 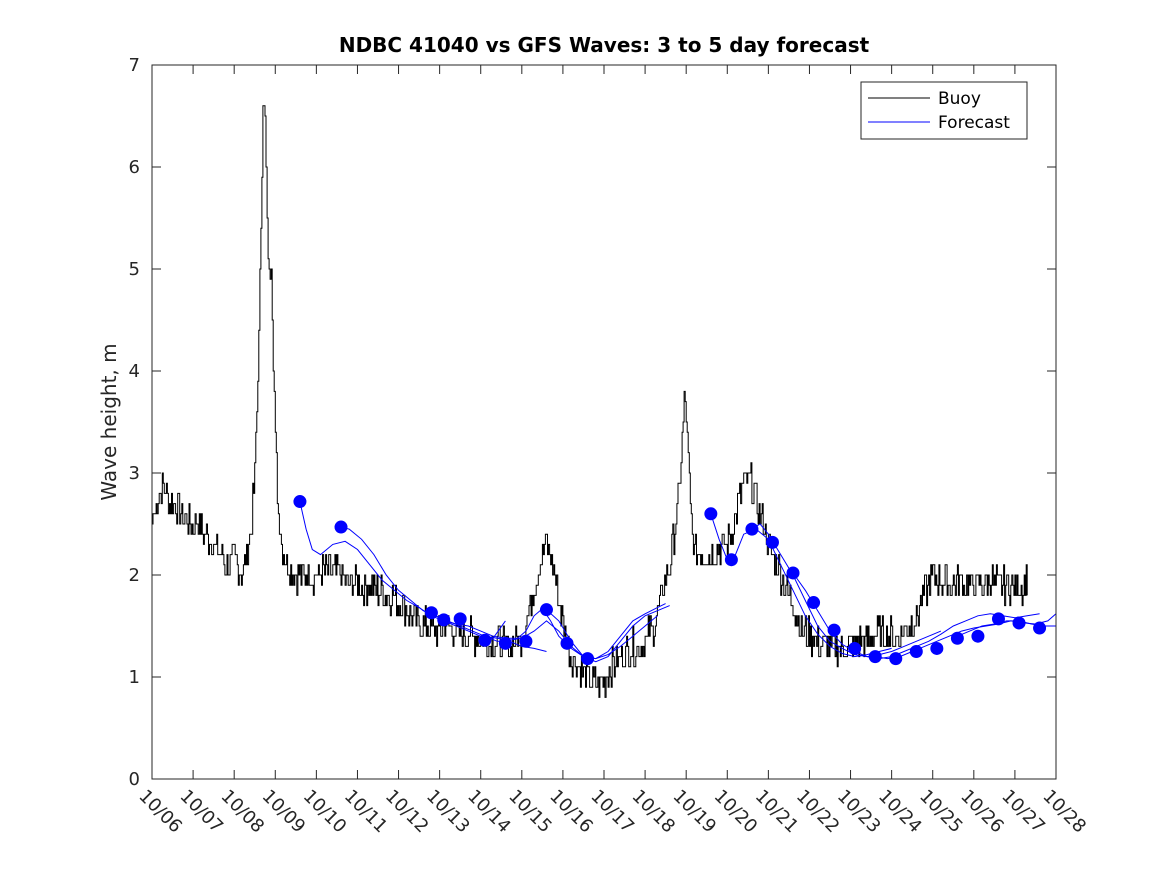 What do you see at coordinates (530, 812) in the screenshot?
I see `x-tick-label: 10/15` at bounding box center [530, 812].